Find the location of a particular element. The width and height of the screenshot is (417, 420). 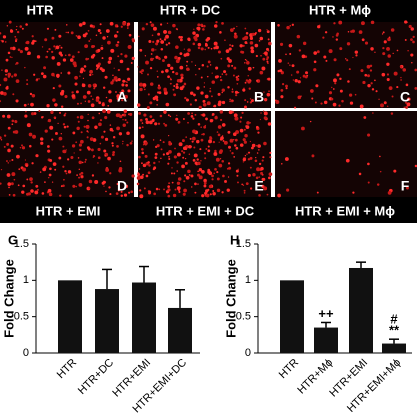

panel-letter: E is located at coordinates (258, 186).